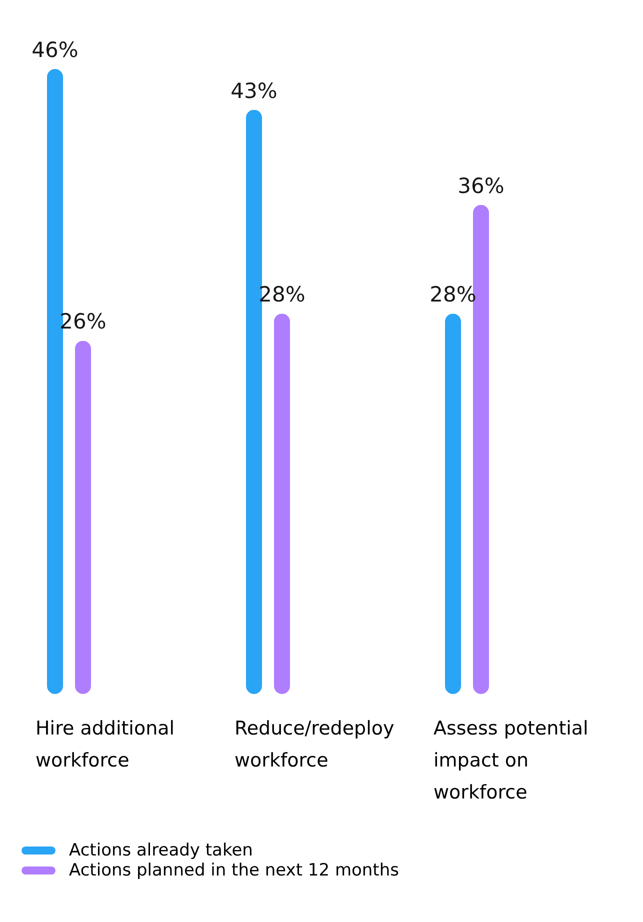 The image size is (643, 922). What do you see at coordinates (314, 745) in the screenshot?
I see `x-tick-label: Reduce/redeploy workforce` at bounding box center [314, 745].